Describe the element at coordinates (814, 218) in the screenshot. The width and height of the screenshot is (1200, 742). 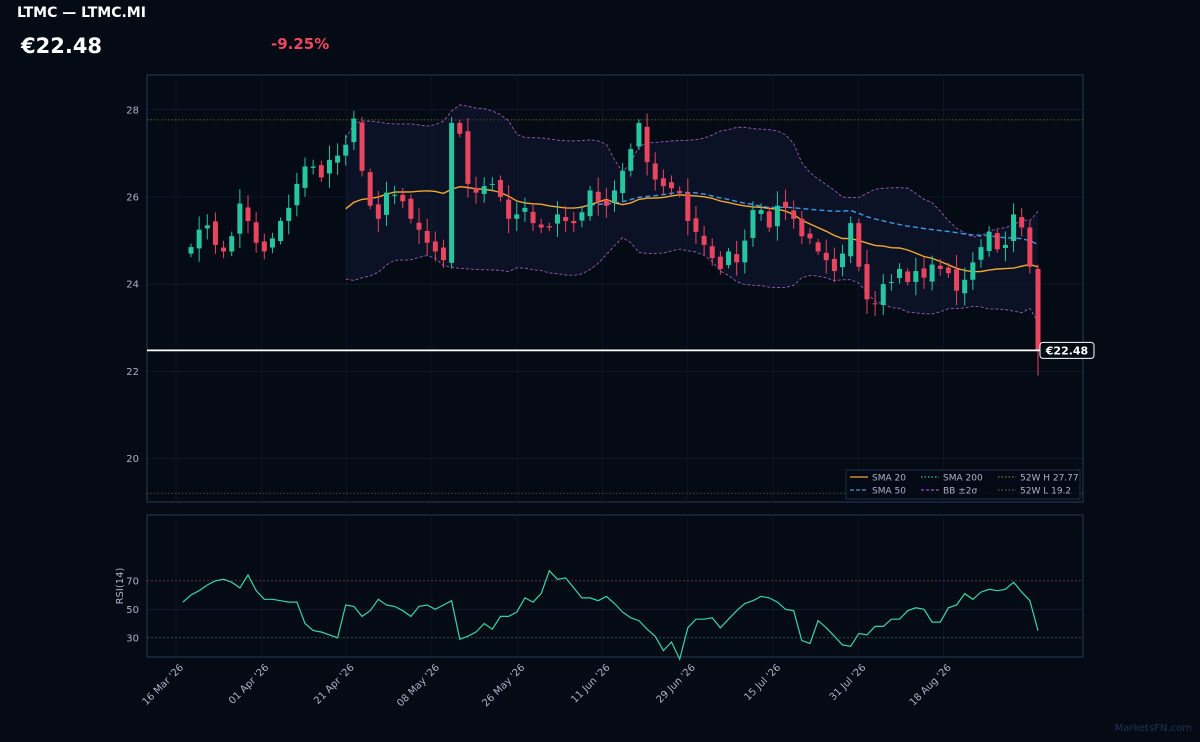
I see `sma-50-line` at that location.